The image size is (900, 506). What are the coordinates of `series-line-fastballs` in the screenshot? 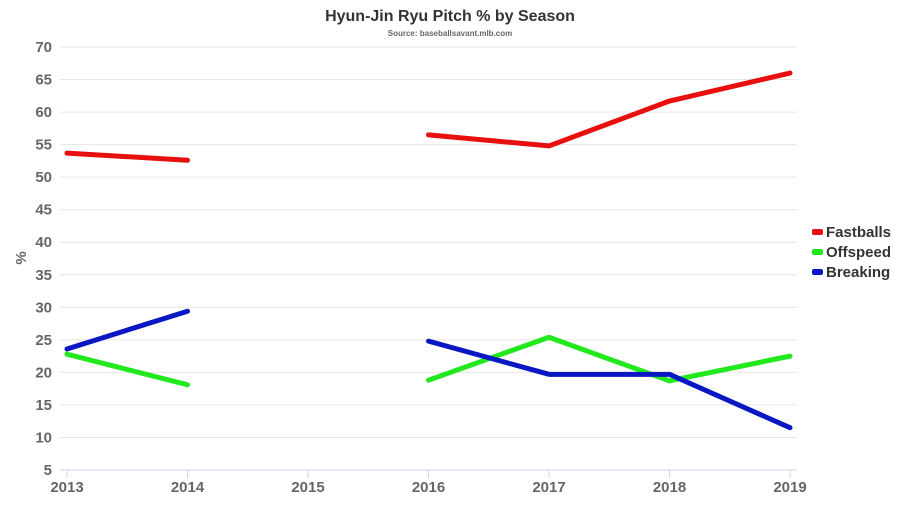 It's located at (428, 116).